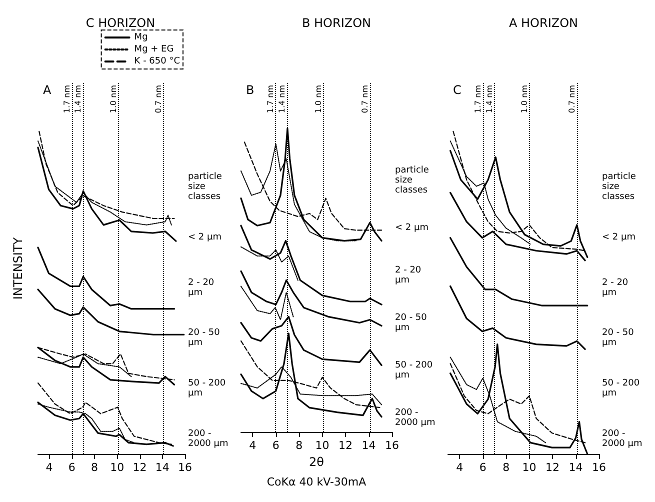 The image size is (655, 502). What do you see at coordinates (337, 23) in the screenshot?
I see `chart-title: B HORIZON` at bounding box center [337, 23].